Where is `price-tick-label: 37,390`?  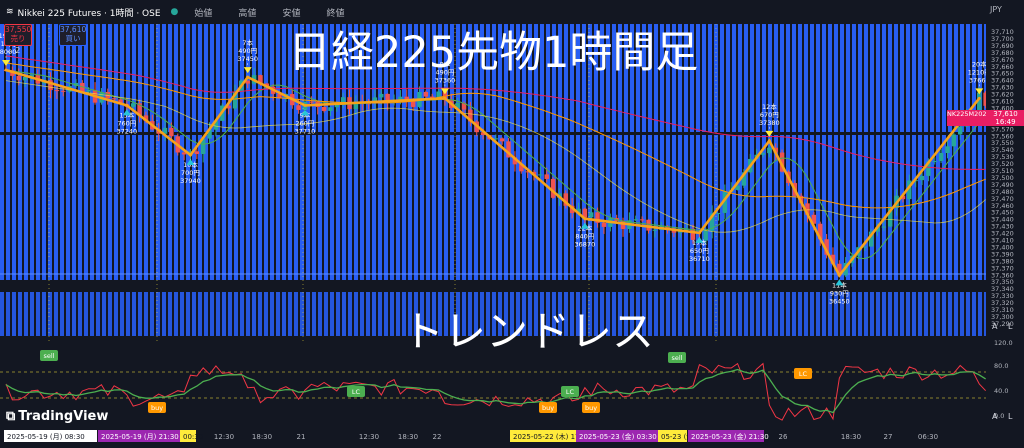
price-tick-label: 37,390 is located at coordinates (1002, 254).